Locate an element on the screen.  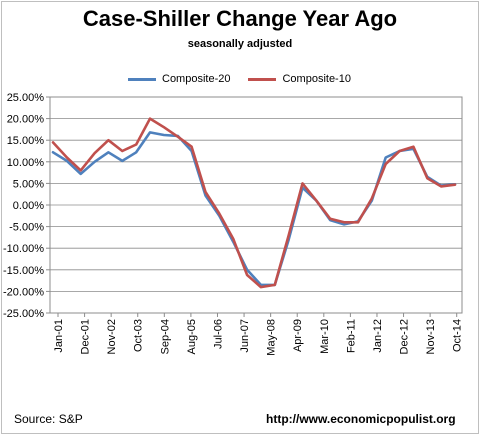
y-tick-label: -25.00% is located at coordinates (23, 314).